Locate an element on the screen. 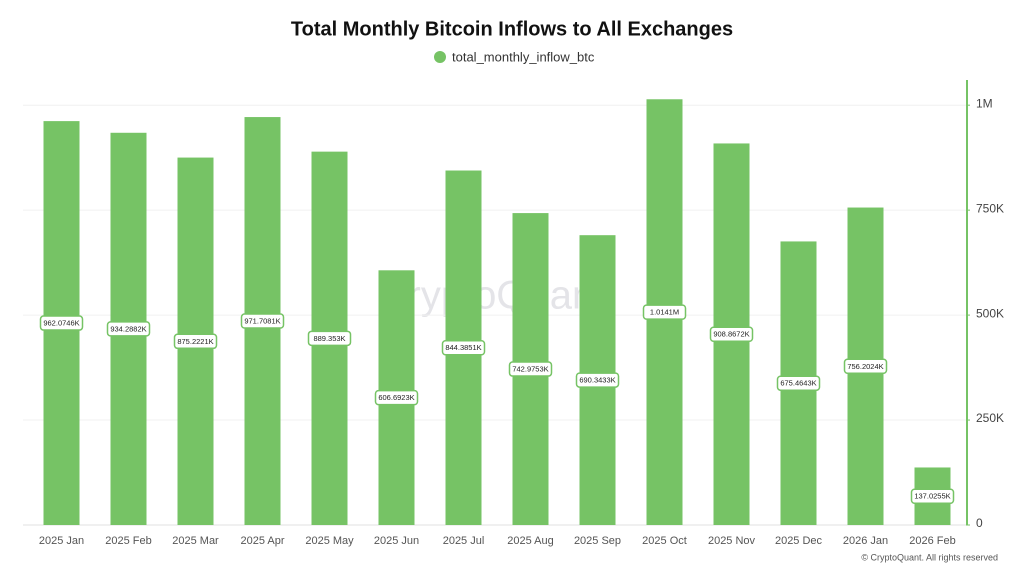 The width and height of the screenshot is (1024, 576). x-tick-label: 2025 Nov is located at coordinates (732, 541).